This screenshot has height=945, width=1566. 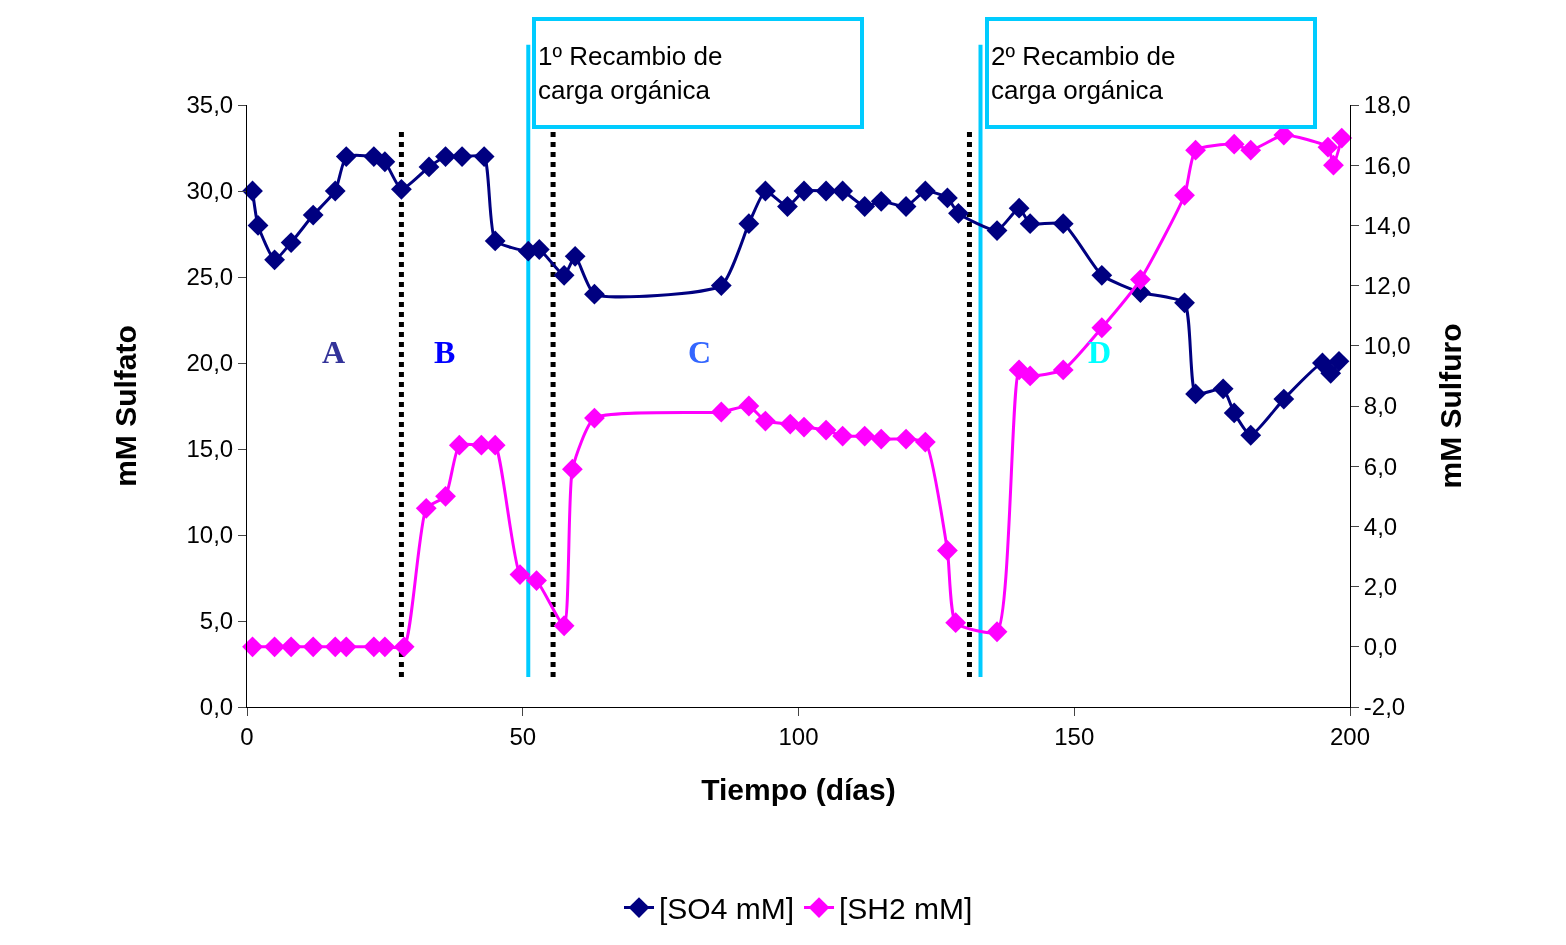 I want to click on ref-line-label: 1º Recambio de carga orgánica, so click(x=630, y=73).